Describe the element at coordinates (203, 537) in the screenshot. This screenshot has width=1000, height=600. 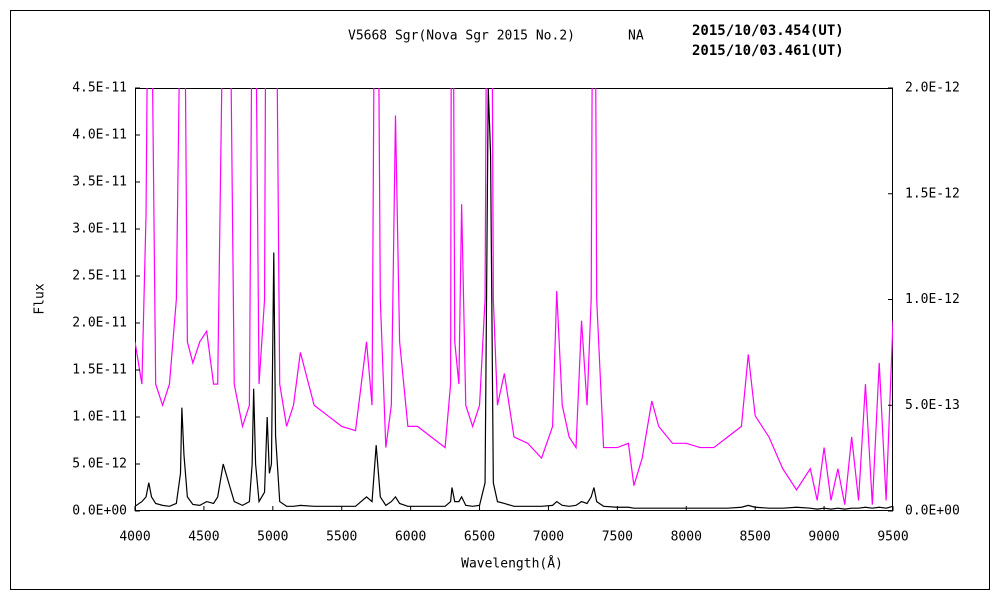
I see `x-tick-label: 4500` at that location.